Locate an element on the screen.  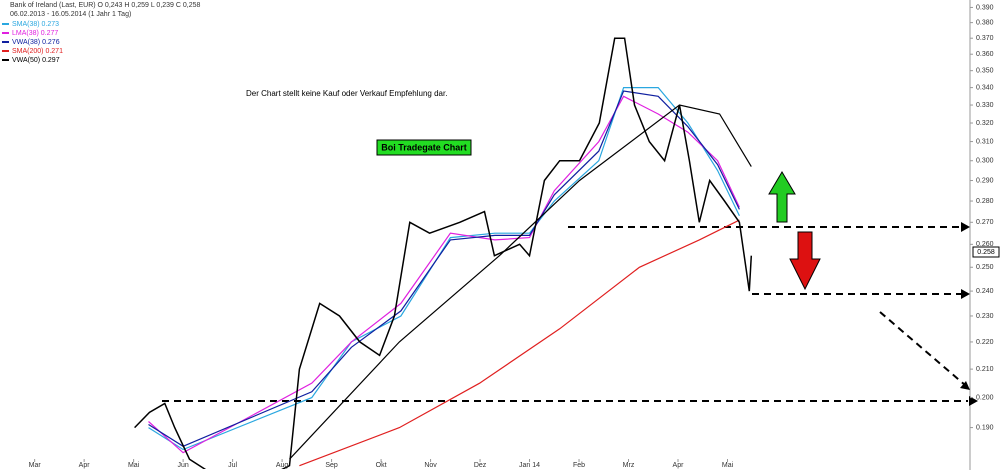
y-tick-label: 0.220 is located at coordinates (985, 342).